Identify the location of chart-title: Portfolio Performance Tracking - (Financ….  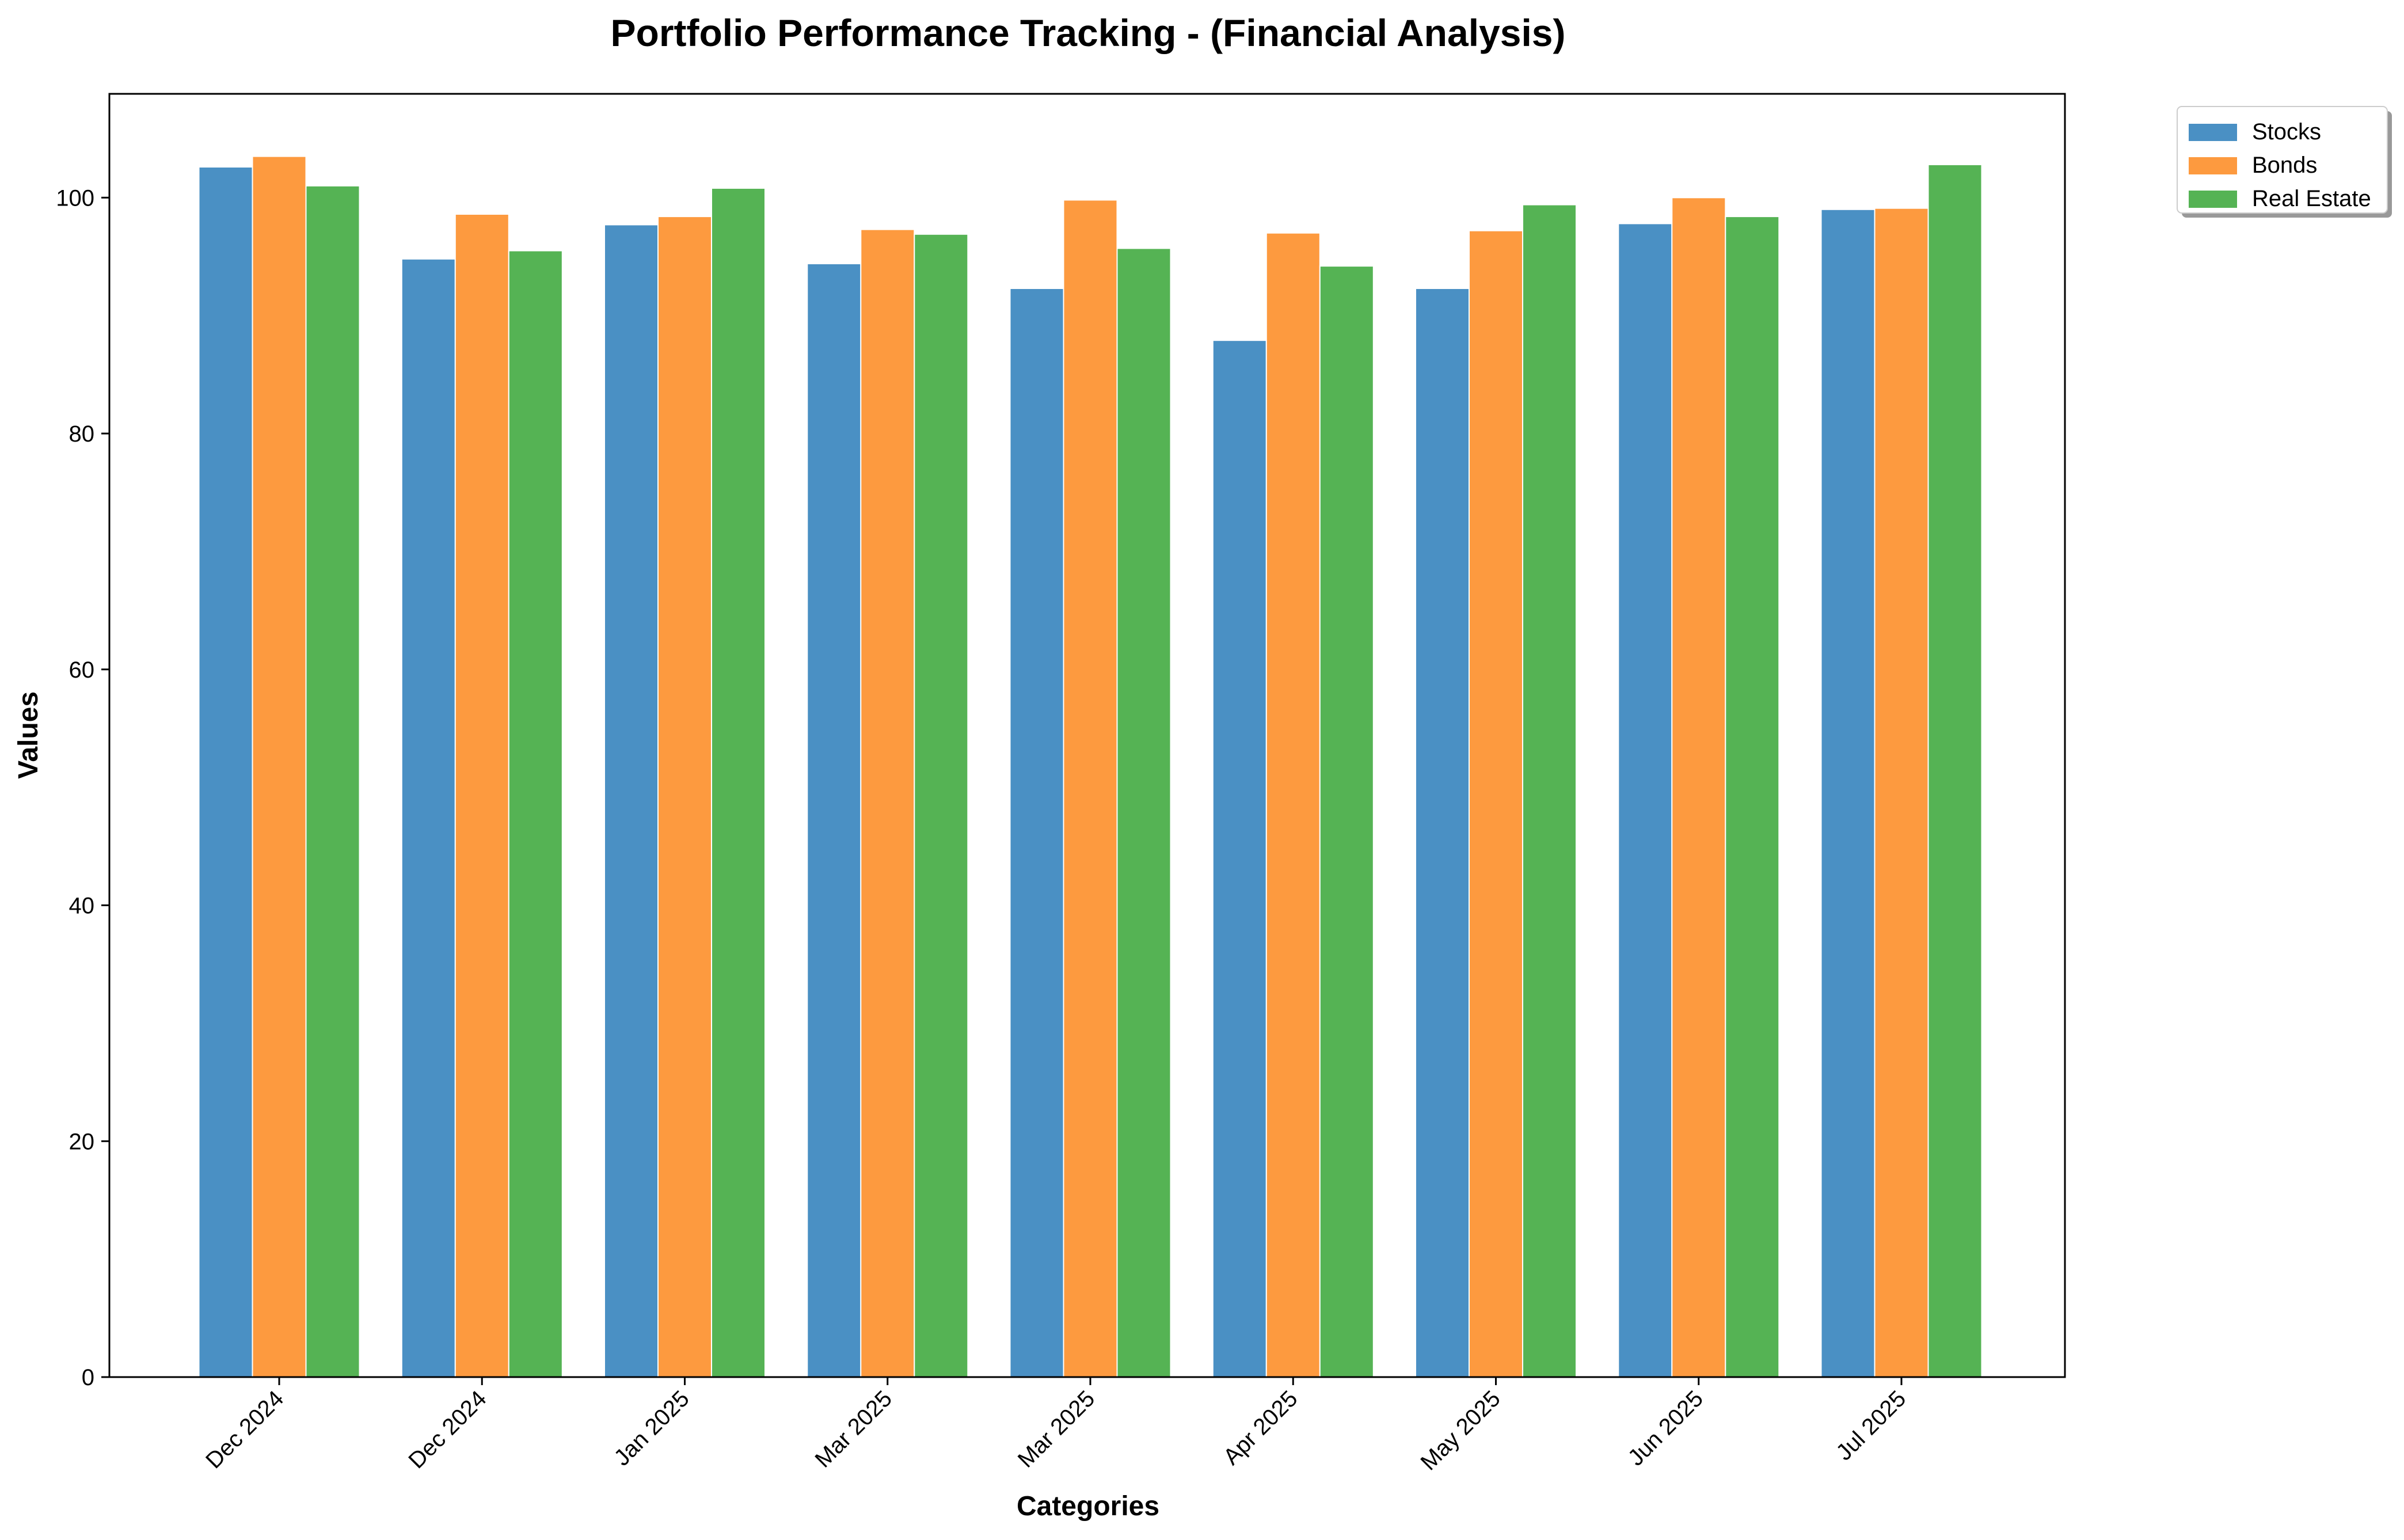
(1088, 33).